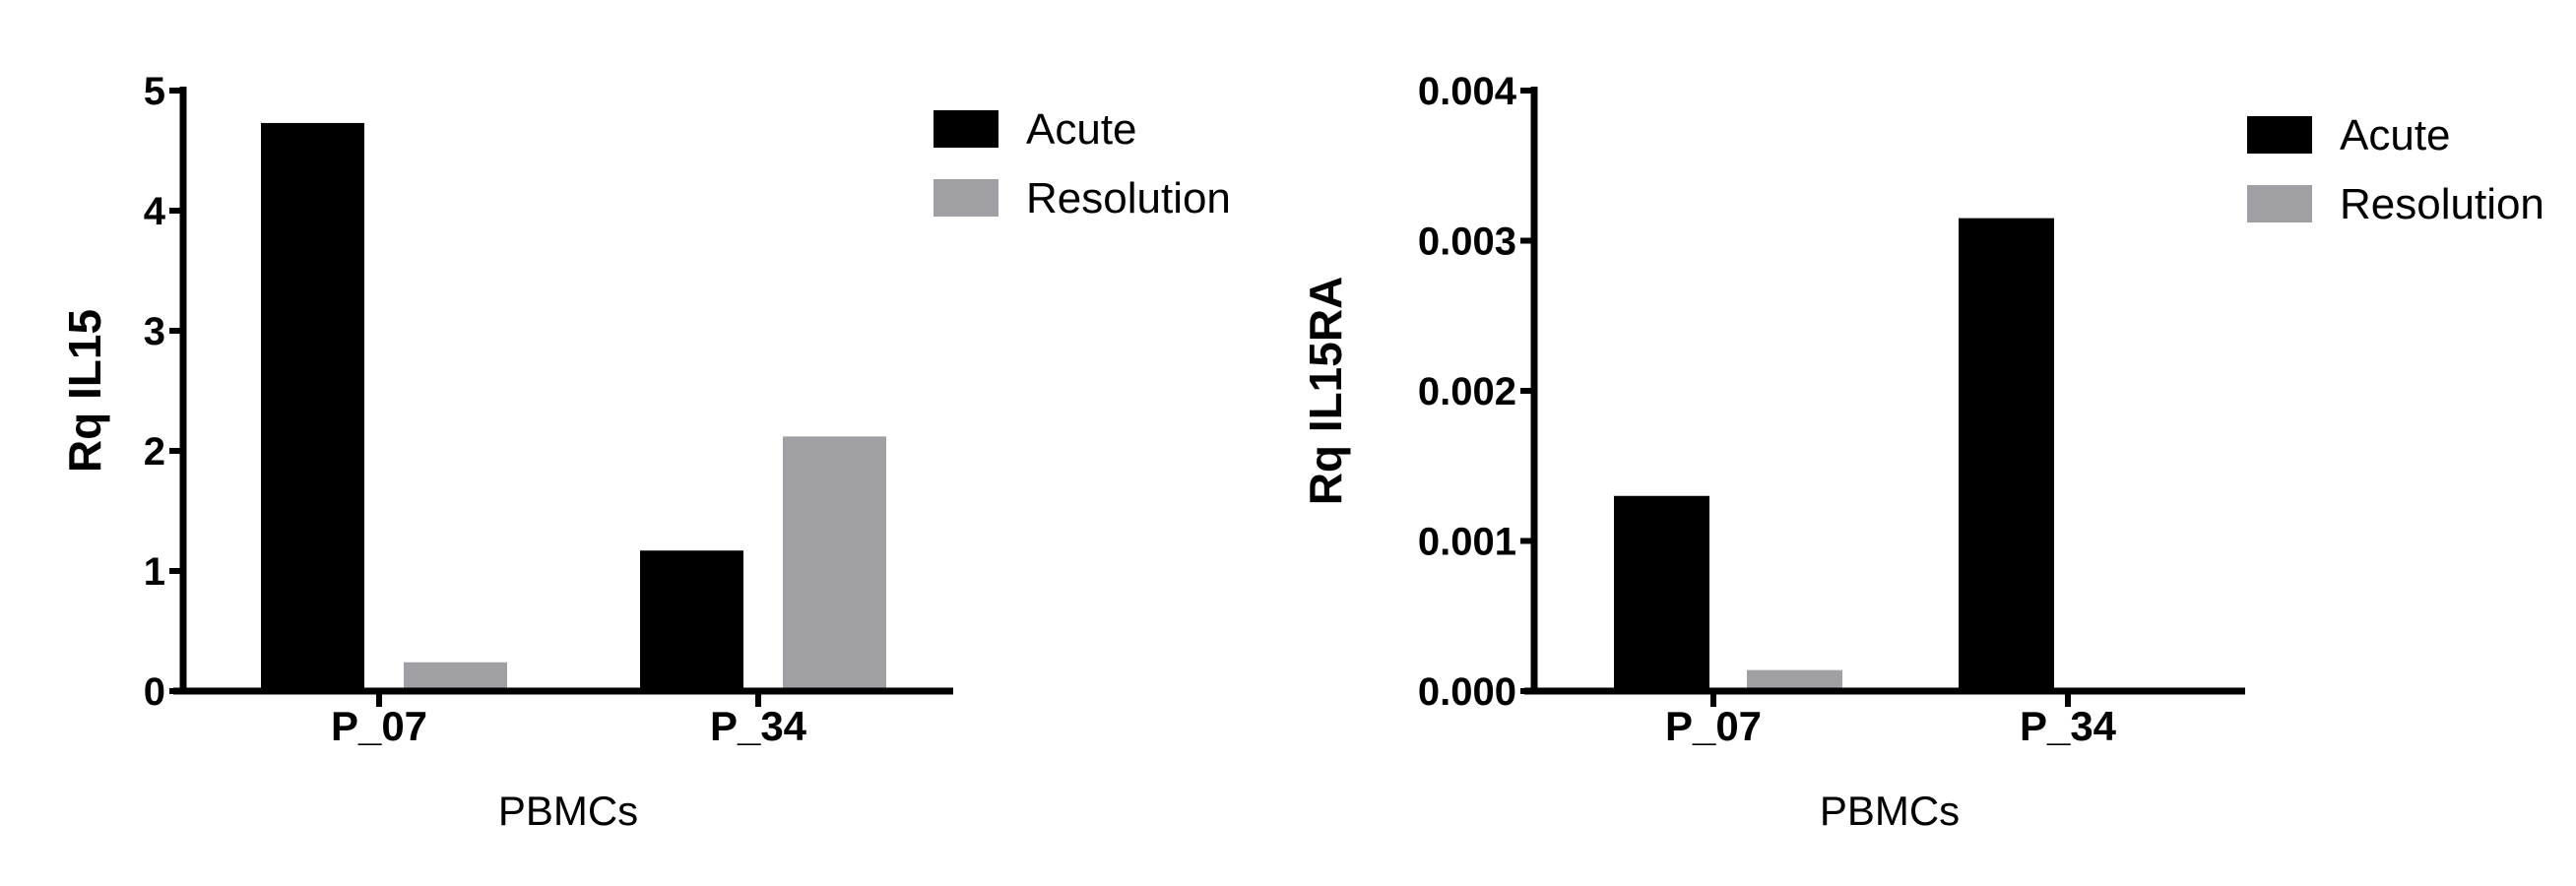  What do you see at coordinates (154, 331) in the screenshot?
I see `y-tick-label: 3` at bounding box center [154, 331].